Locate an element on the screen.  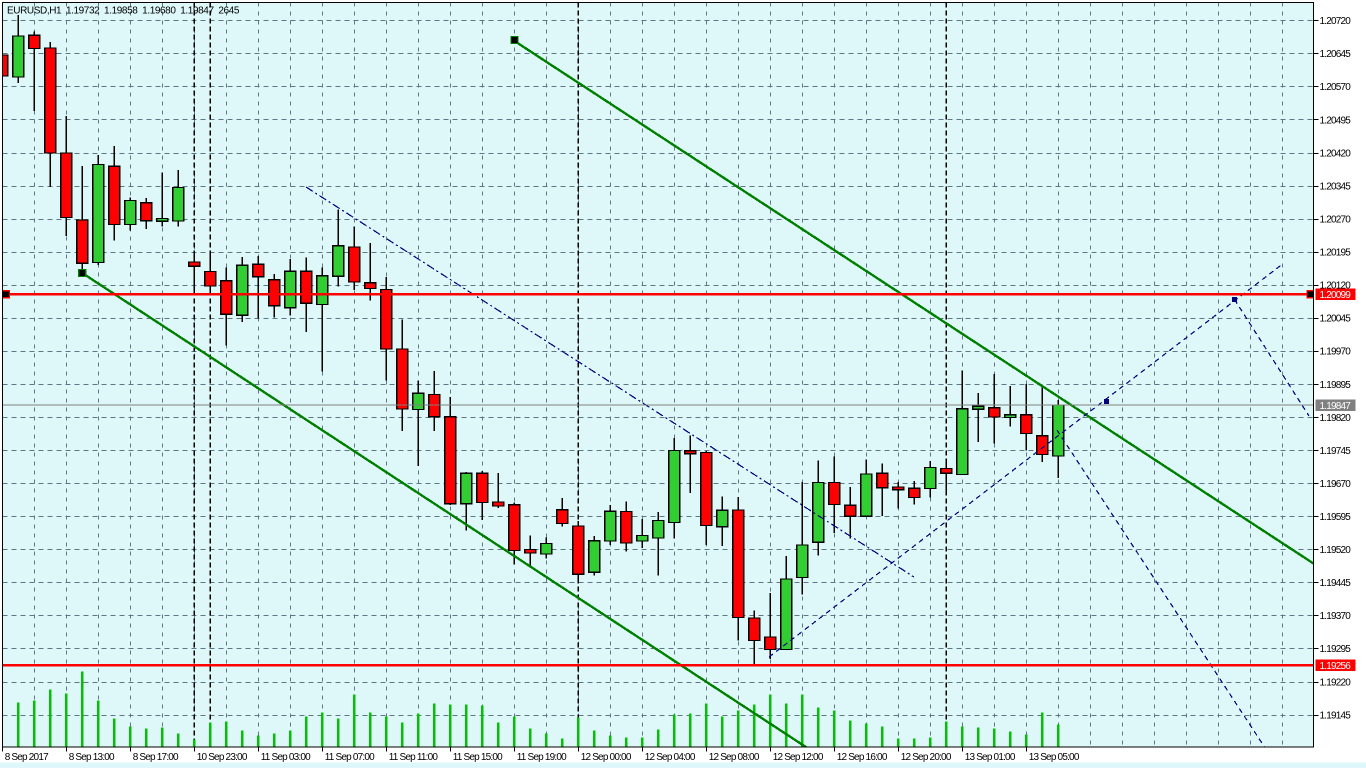
svg-text: 1.20045 is located at coordinates (1336, 319).